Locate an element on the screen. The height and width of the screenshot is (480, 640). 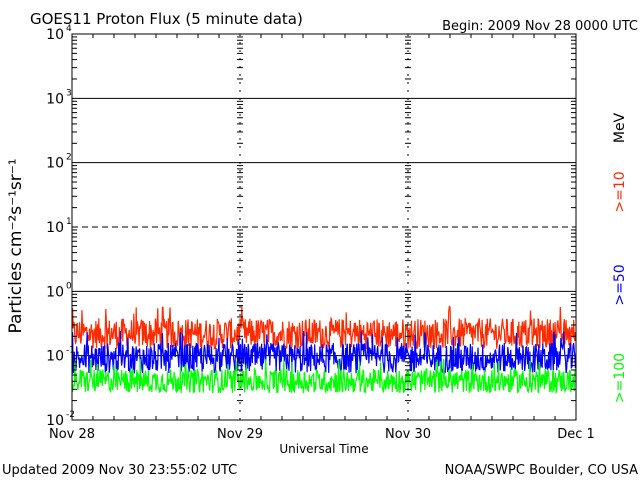
y-tick-exp: -1 is located at coordinates (70, 351).